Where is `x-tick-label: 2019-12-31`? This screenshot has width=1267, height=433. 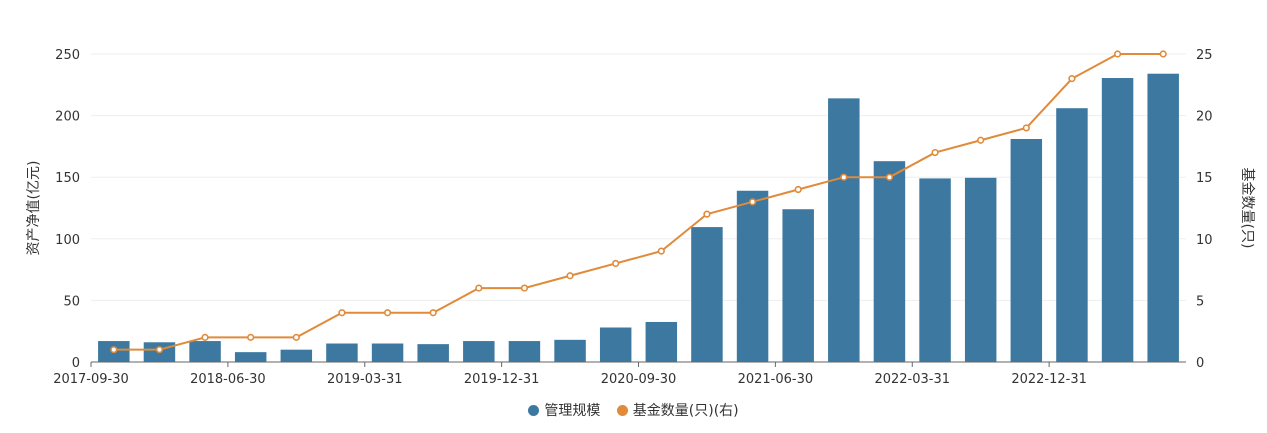
x-tick-label: 2019-12-31 is located at coordinates (502, 379).